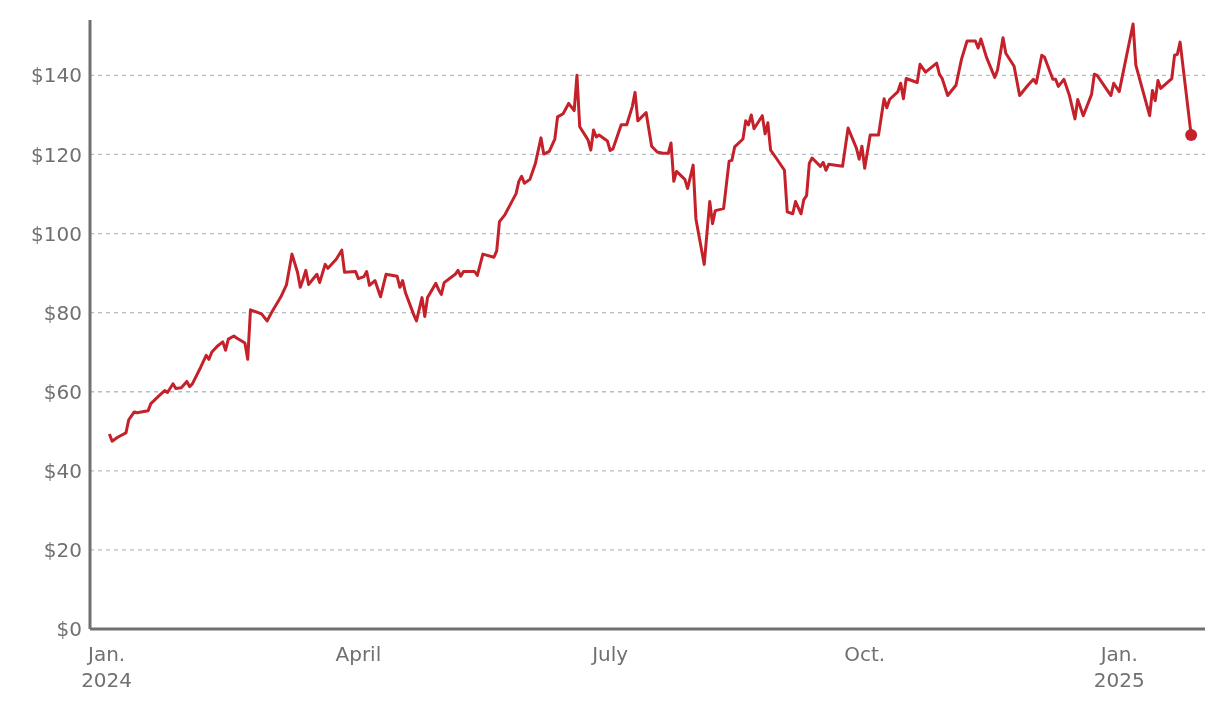  What do you see at coordinates (865, 654) in the screenshot?
I see `x-tick-label: Oct.` at bounding box center [865, 654].